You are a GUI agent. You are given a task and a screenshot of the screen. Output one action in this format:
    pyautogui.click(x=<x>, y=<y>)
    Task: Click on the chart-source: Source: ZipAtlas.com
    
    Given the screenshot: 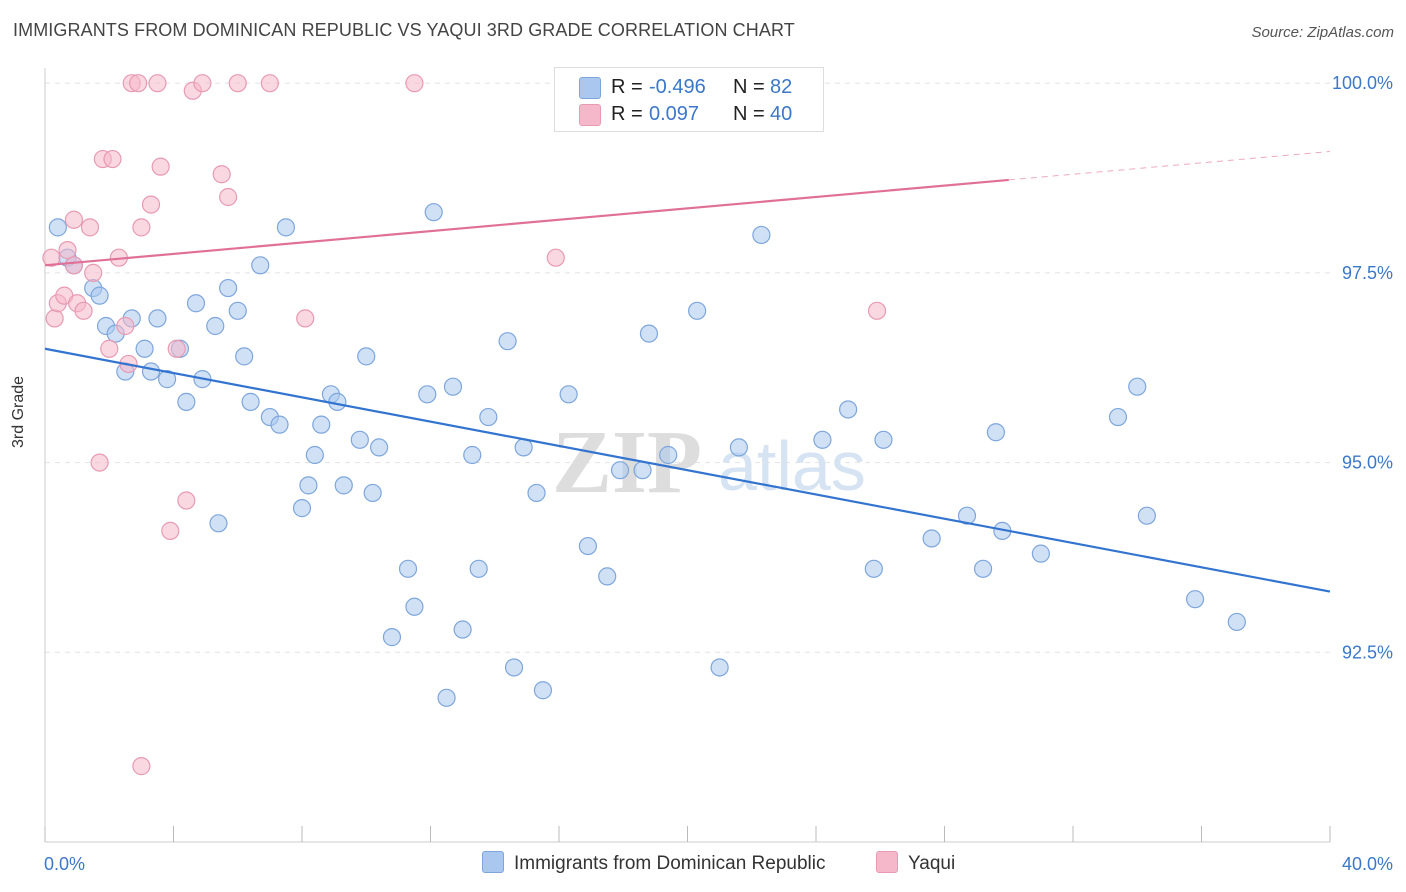 What is the action you would take?
    pyautogui.click(x=1322, y=32)
    